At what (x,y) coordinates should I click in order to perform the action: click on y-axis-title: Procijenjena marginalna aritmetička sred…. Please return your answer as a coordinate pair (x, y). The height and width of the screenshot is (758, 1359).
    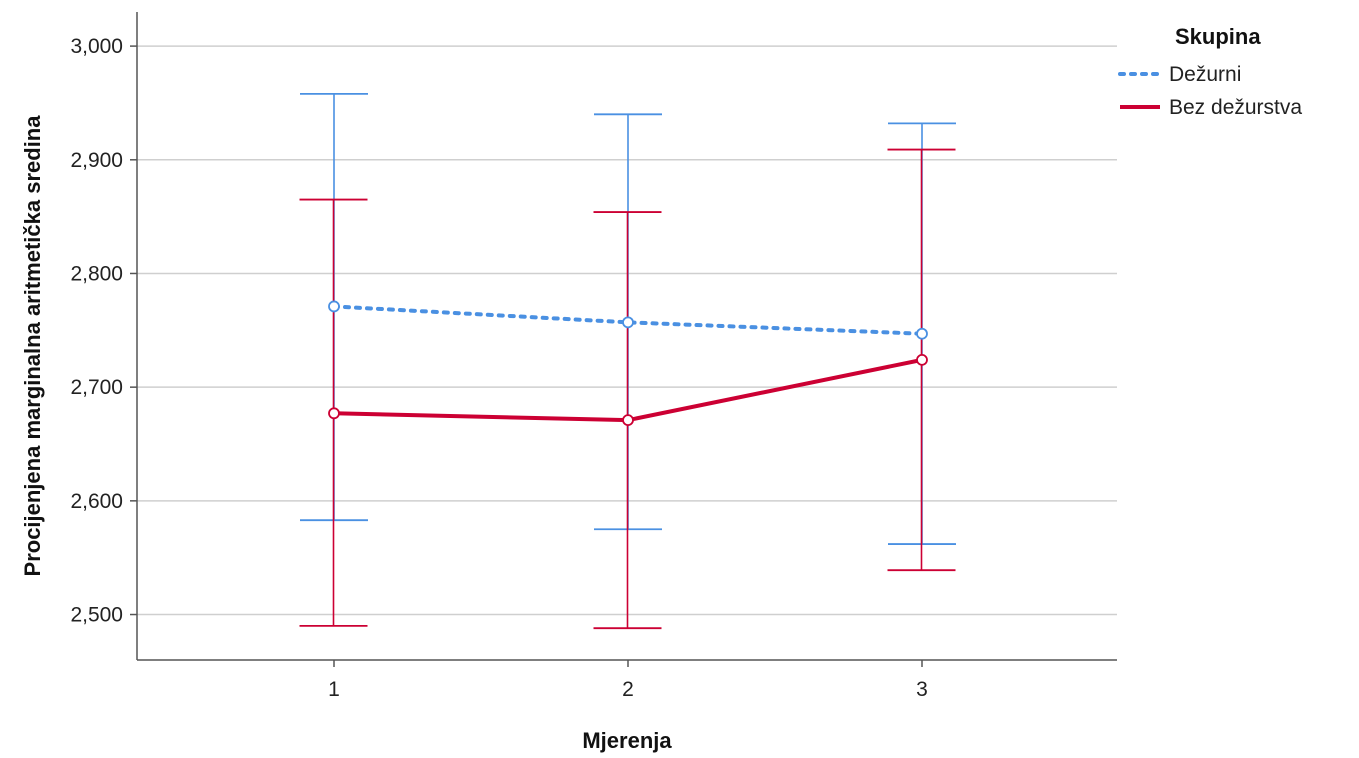
    Looking at the image, I should click on (32, 346).